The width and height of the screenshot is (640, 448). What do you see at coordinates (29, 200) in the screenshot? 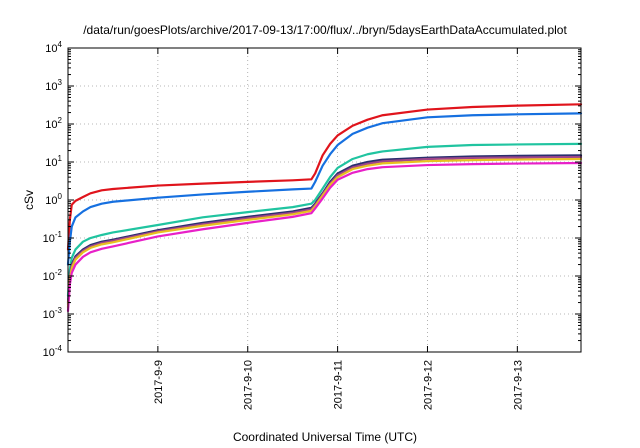
I see `y-axis-label: cSv` at bounding box center [29, 200].